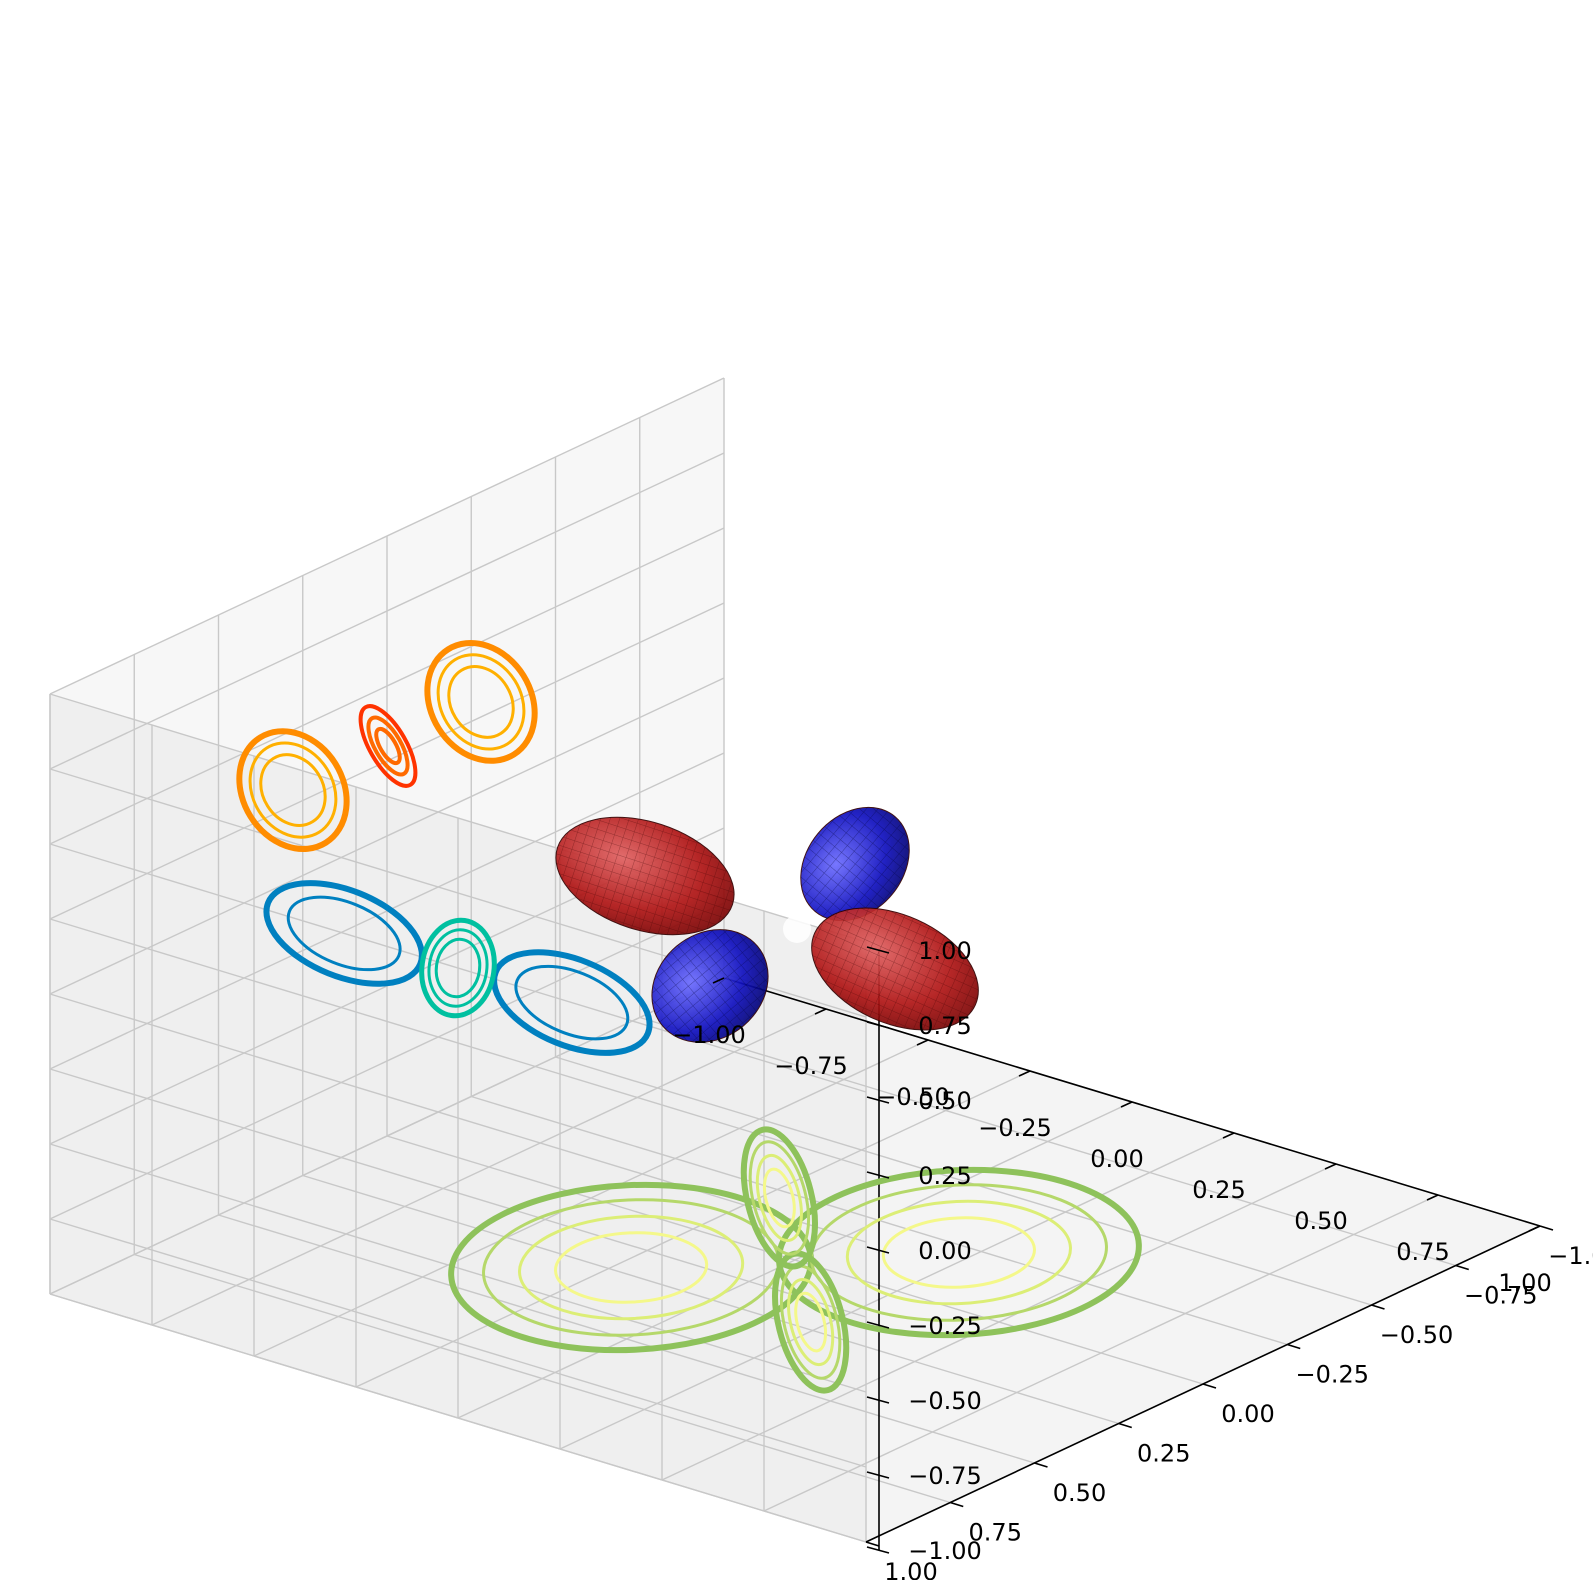 This screenshot has width=1593, height=1580. Describe the element at coordinates (1163, 1454) in the screenshot. I see `y-tick-label: 0.25` at that location.